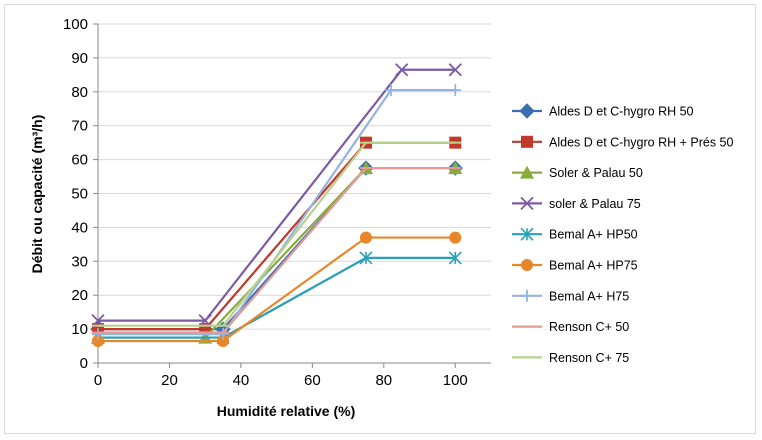 The height and width of the screenshot is (440, 762). What do you see at coordinates (79, 329) in the screenshot?
I see `y-tick-label: 10` at bounding box center [79, 329].